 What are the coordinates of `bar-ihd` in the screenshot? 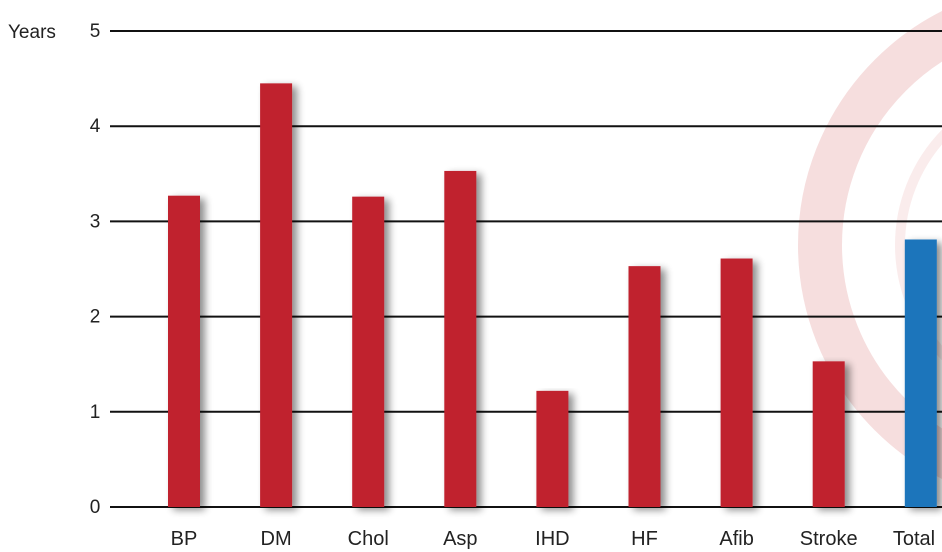 It's located at (552, 448).